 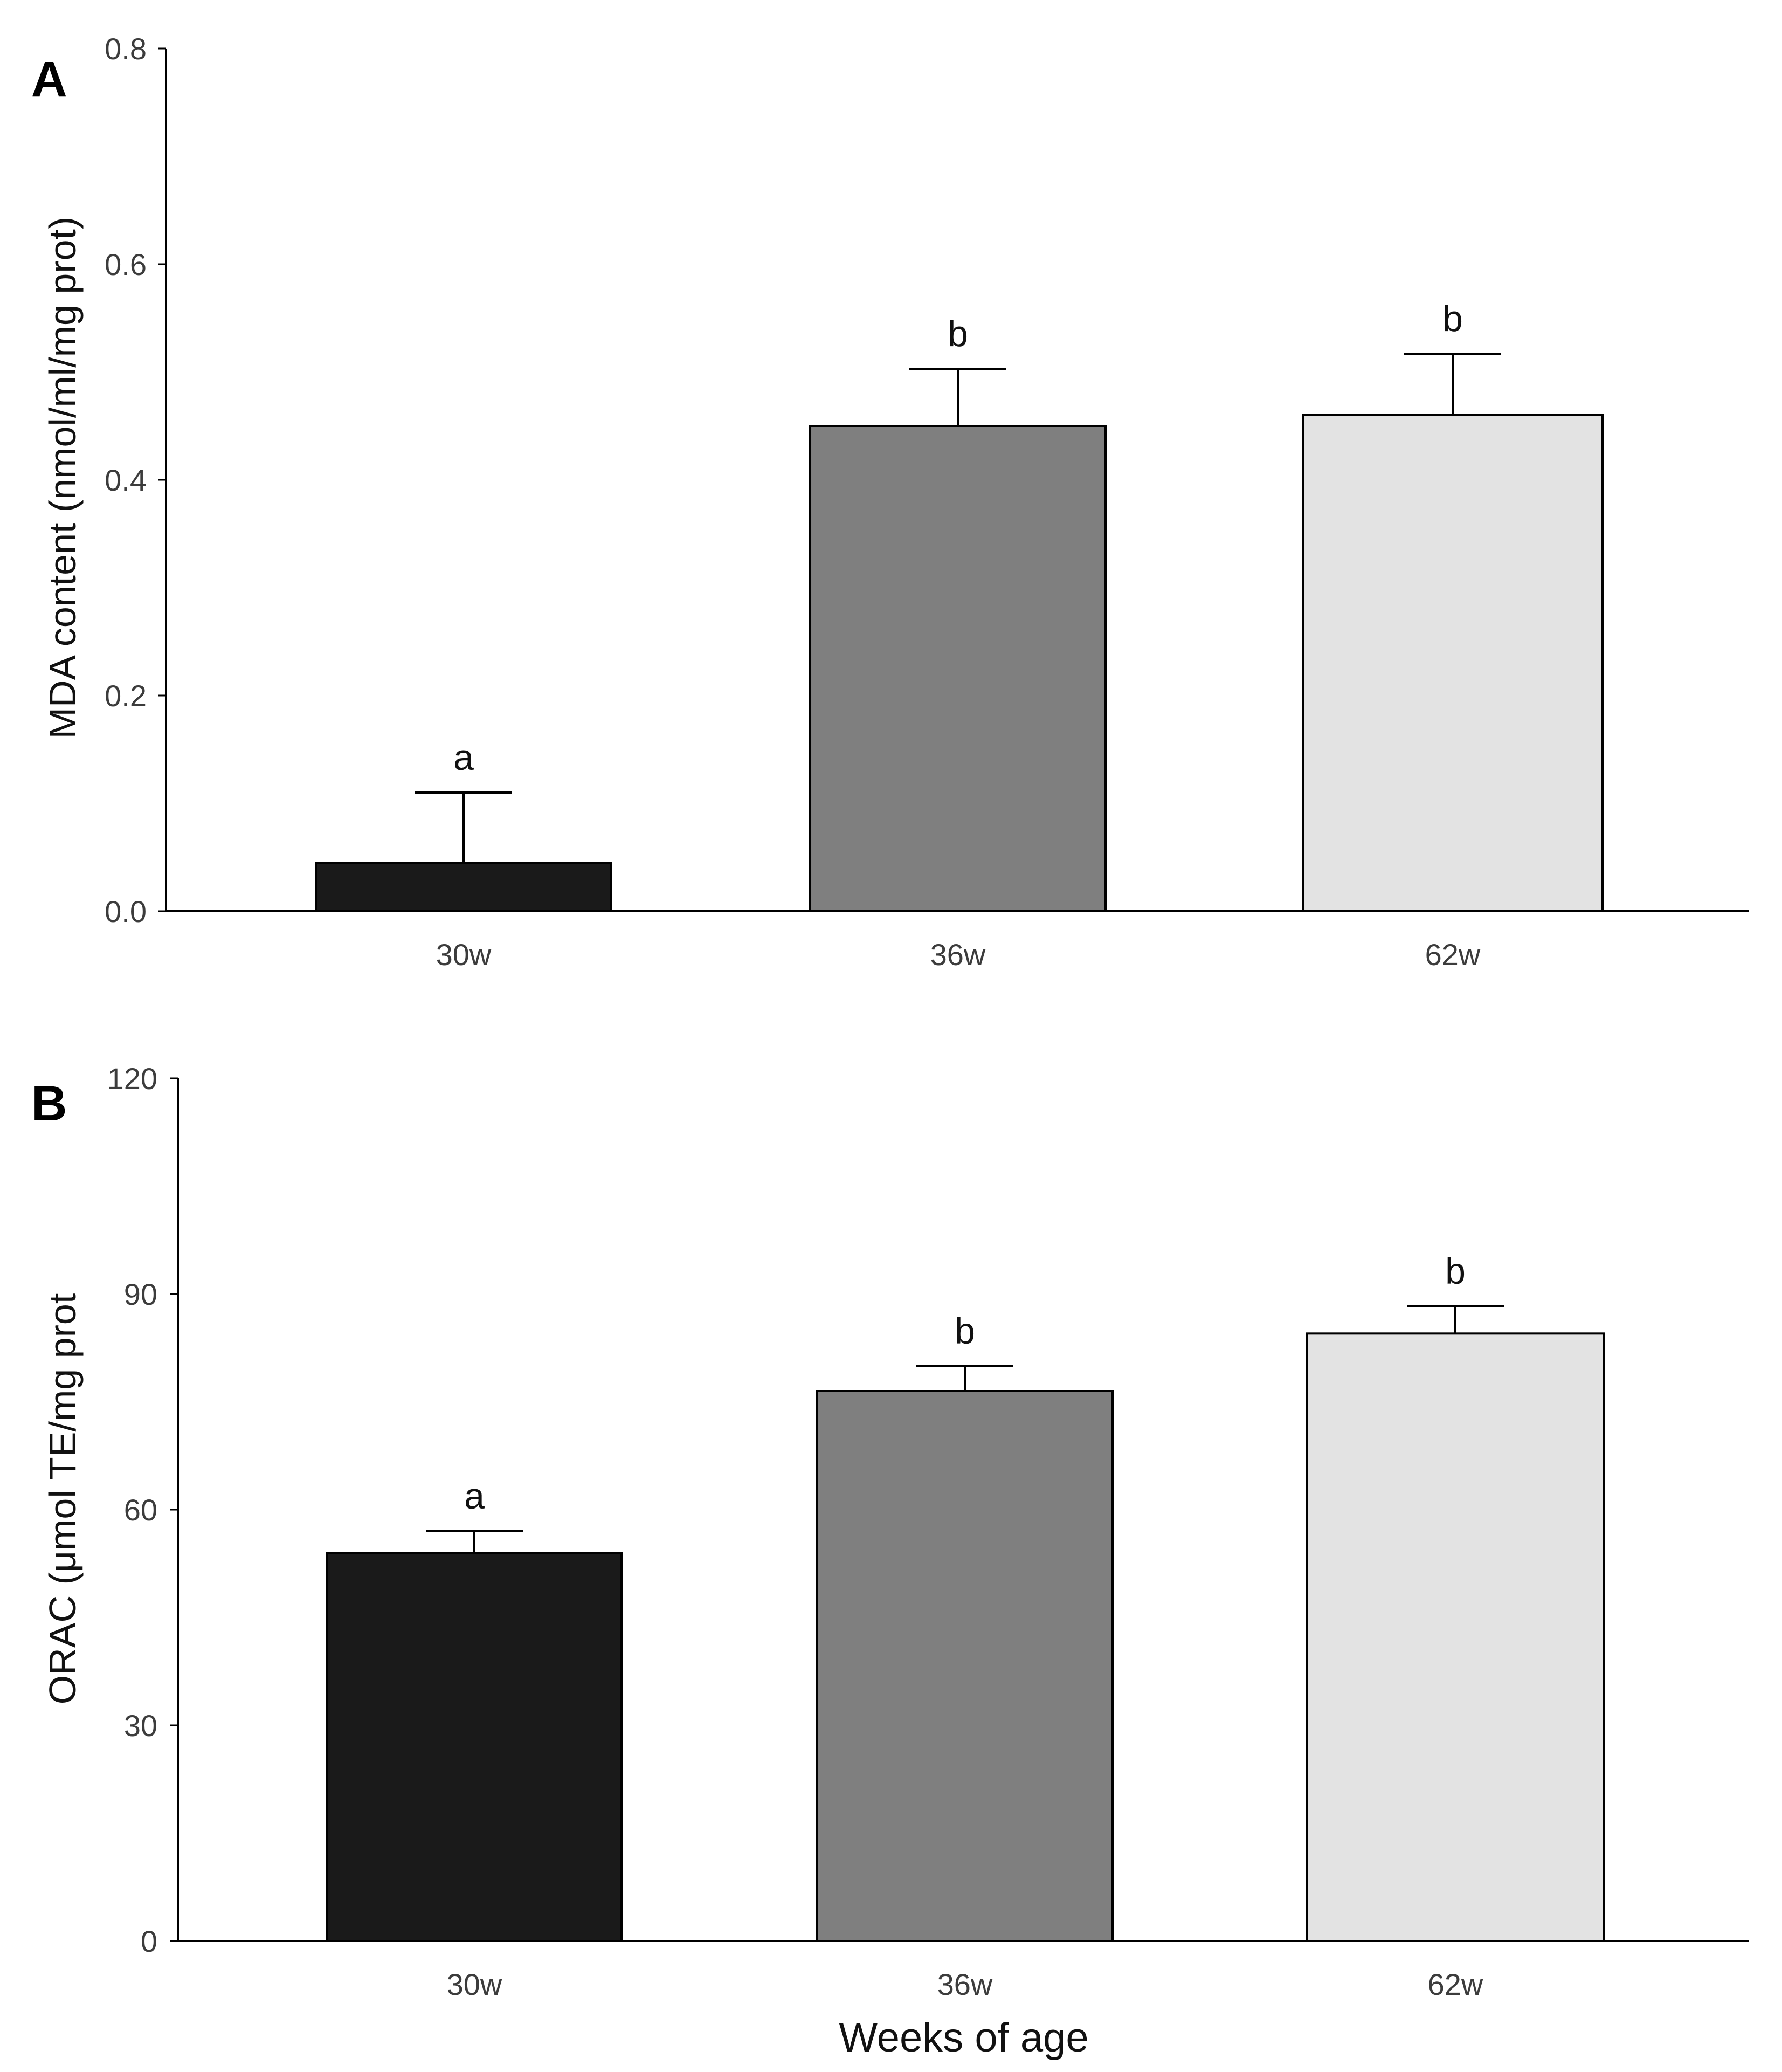 What do you see at coordinates (464, 955) in the screenshot?
I see `panel-a-x-tick-label: 30w` at bounding box center [464, 955].